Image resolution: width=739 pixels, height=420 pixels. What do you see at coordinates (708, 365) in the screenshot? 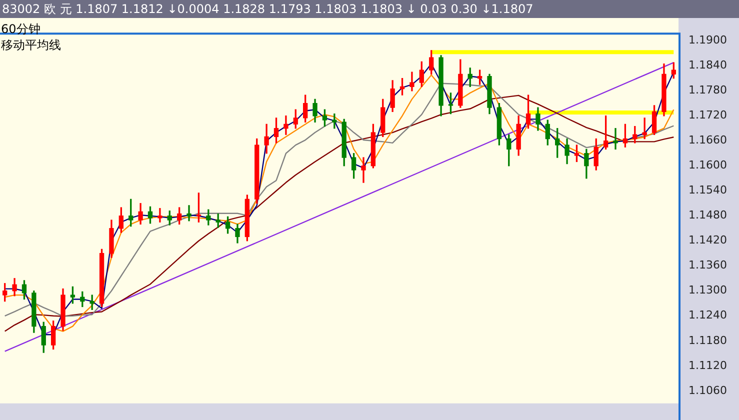
I see `y-tick-label: 1.1120` at bounding box center [708, 365].